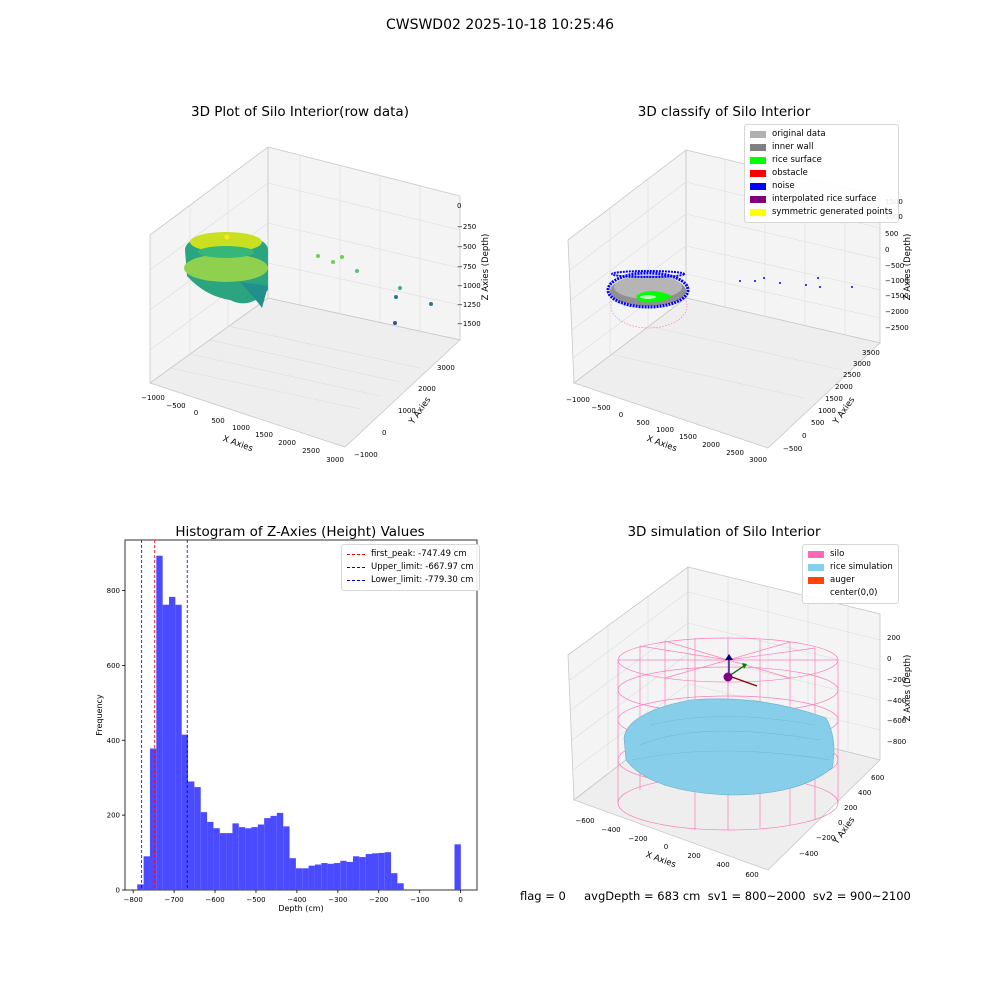 The image size is (1000, 1000). What do you see at coordinates (410, 554) in the screenshot?
I see `legend-item: first_peak: -747.49 cm` at bounding box center [410, 554].